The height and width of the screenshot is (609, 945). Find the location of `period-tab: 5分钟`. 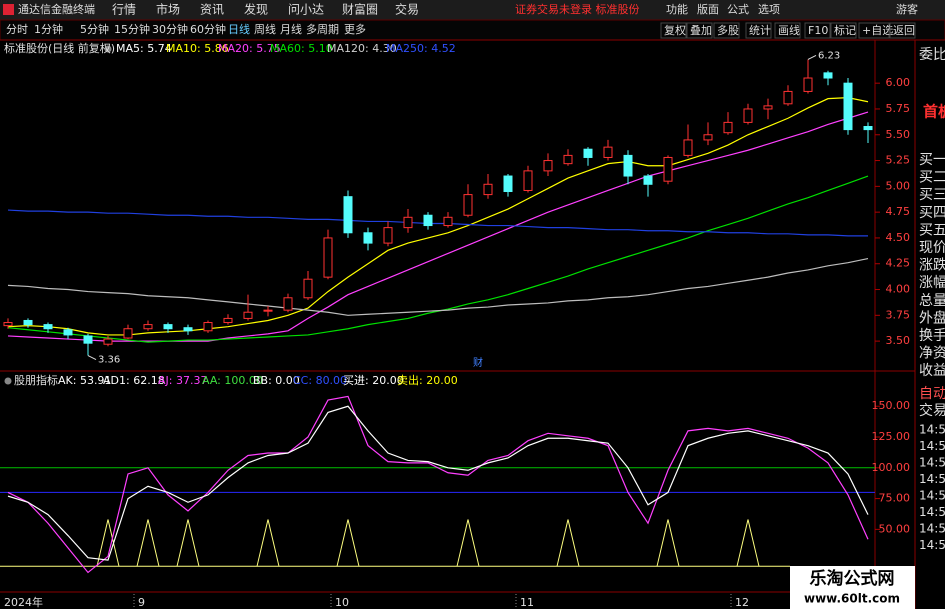

period-tab: 5分钟 is located at coordinates (94, 29).